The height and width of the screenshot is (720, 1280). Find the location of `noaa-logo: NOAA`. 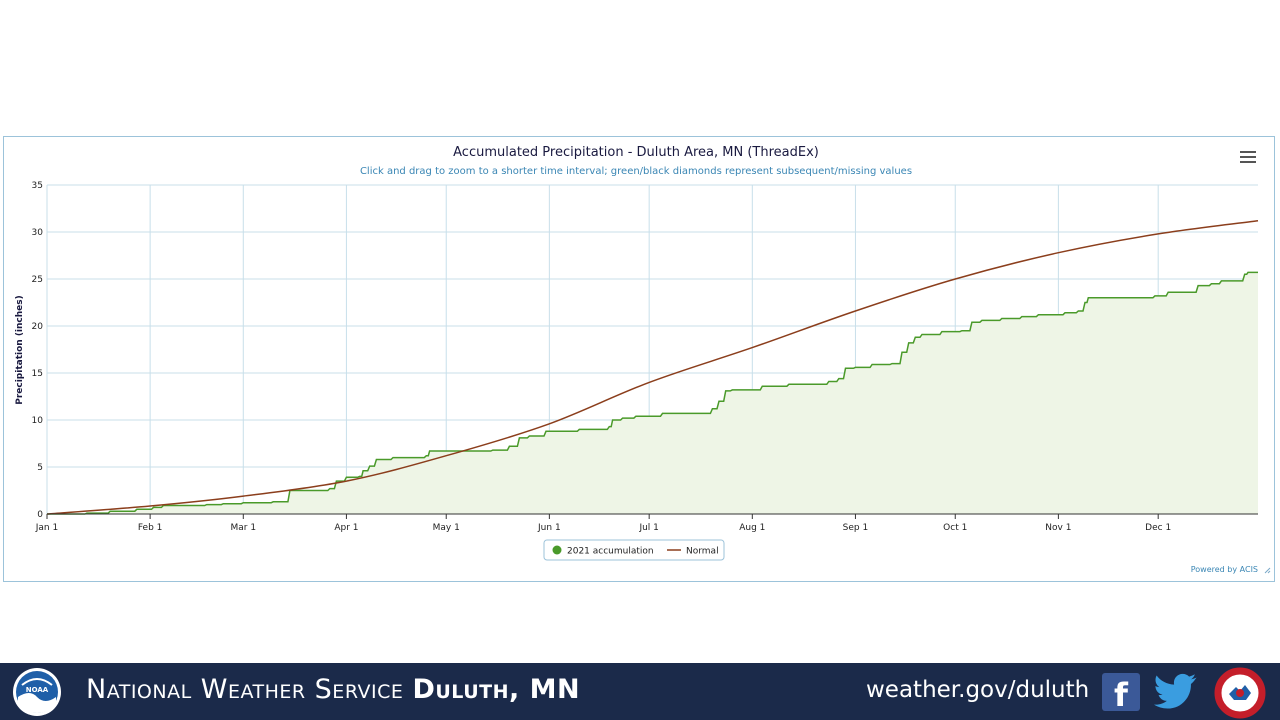

noaa-logo: NOAA is located at coordinates (37, 692).